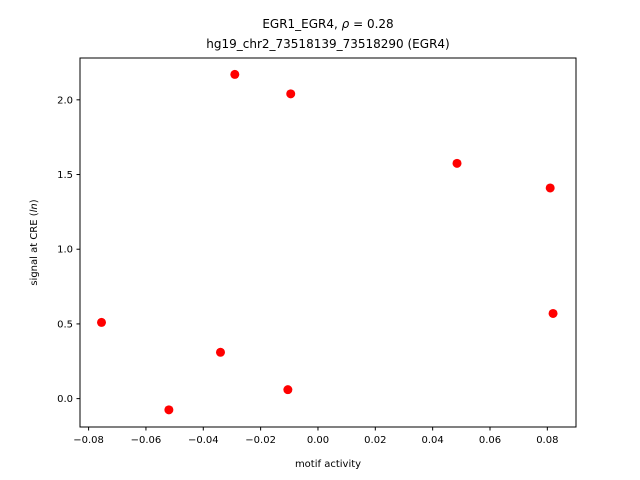 The height and width of the screenshot is (480, 640). I want to click on x-tick-label: −0.08, so click(88, 440).